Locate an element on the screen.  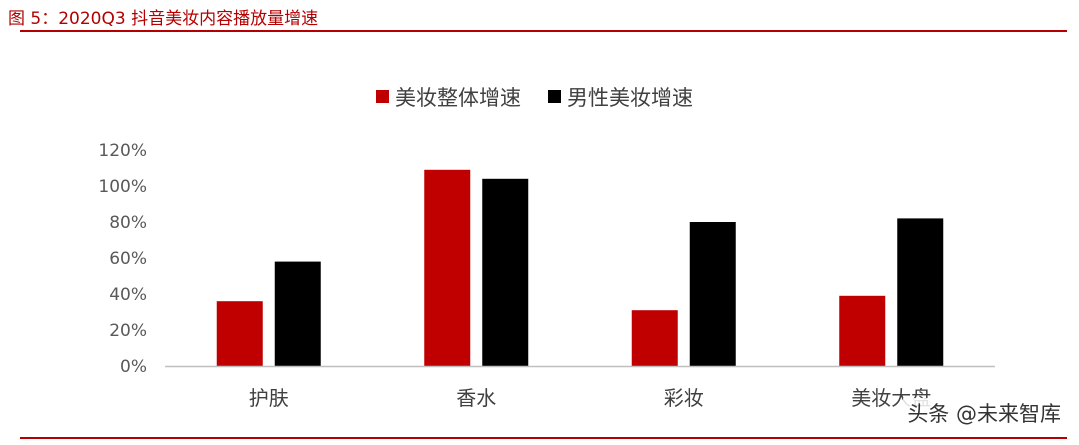
legend-swatch-overall is located at coordinates (382, 96).